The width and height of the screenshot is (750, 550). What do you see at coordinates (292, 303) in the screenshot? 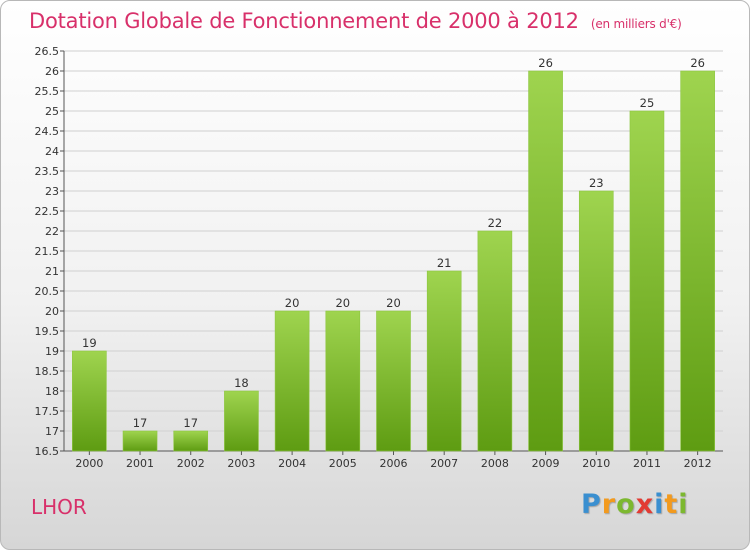
I see `value-label-2004: 20` at bounding box center [292, 303].